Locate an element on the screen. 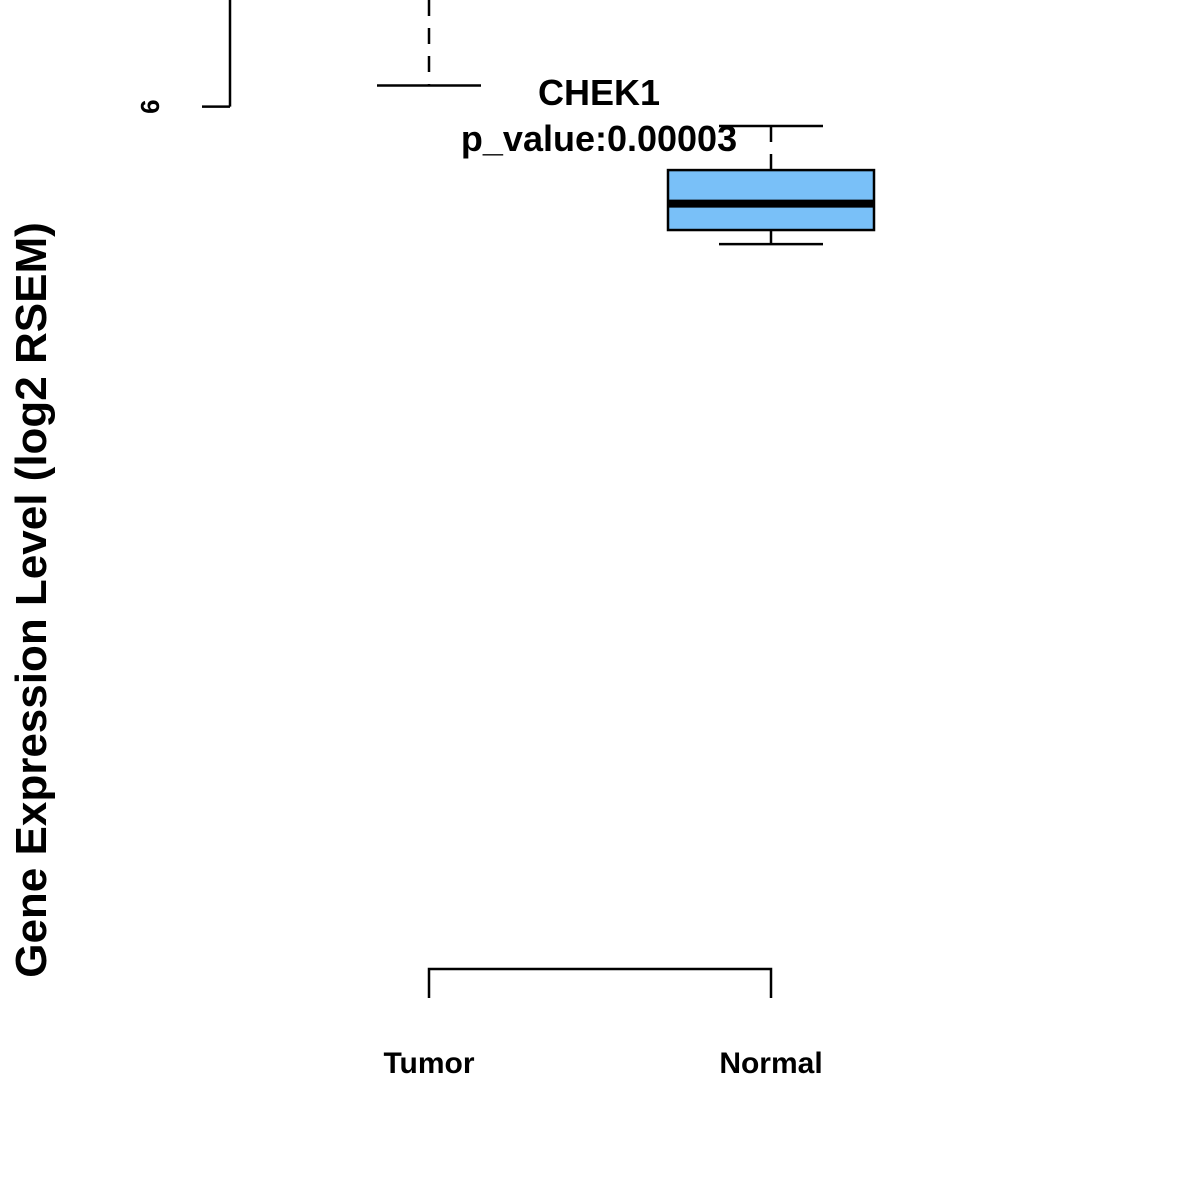 The height and width of the screenshot is (1200, 1200). y-axis: 6789 is located at coordinates (182, 57).